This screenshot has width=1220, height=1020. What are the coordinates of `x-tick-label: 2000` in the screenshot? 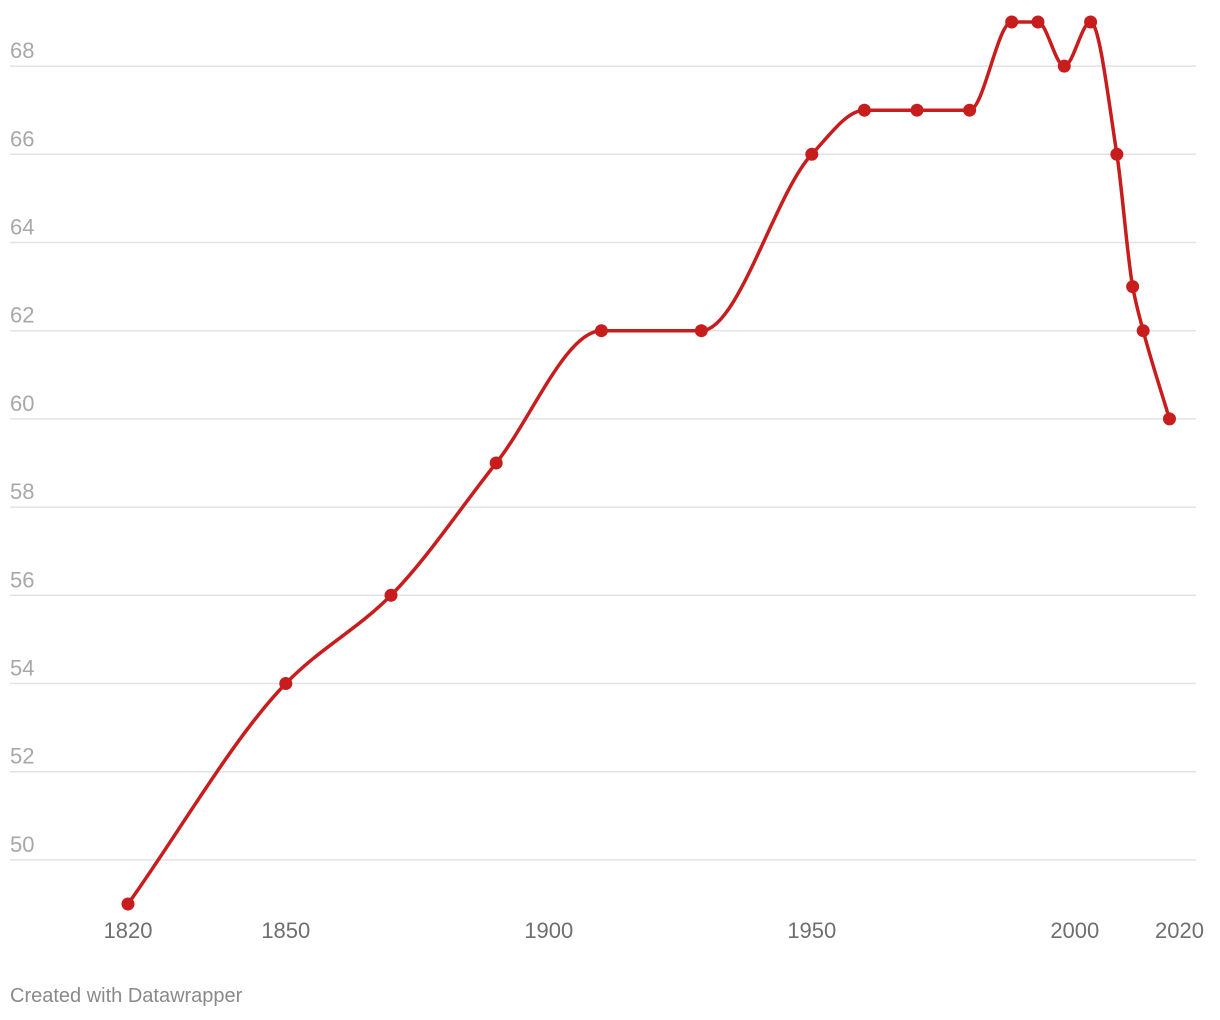 It's located at (1074, 930).